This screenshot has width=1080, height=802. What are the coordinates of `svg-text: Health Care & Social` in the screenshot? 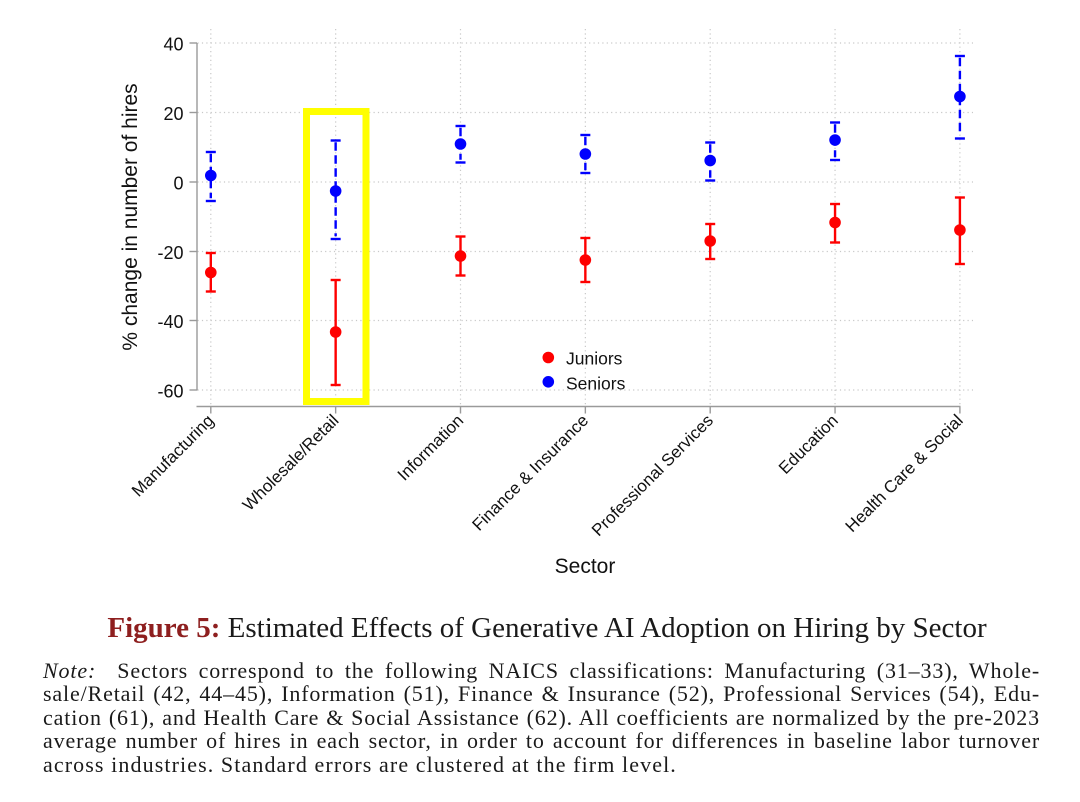 It's located at (904, 473).